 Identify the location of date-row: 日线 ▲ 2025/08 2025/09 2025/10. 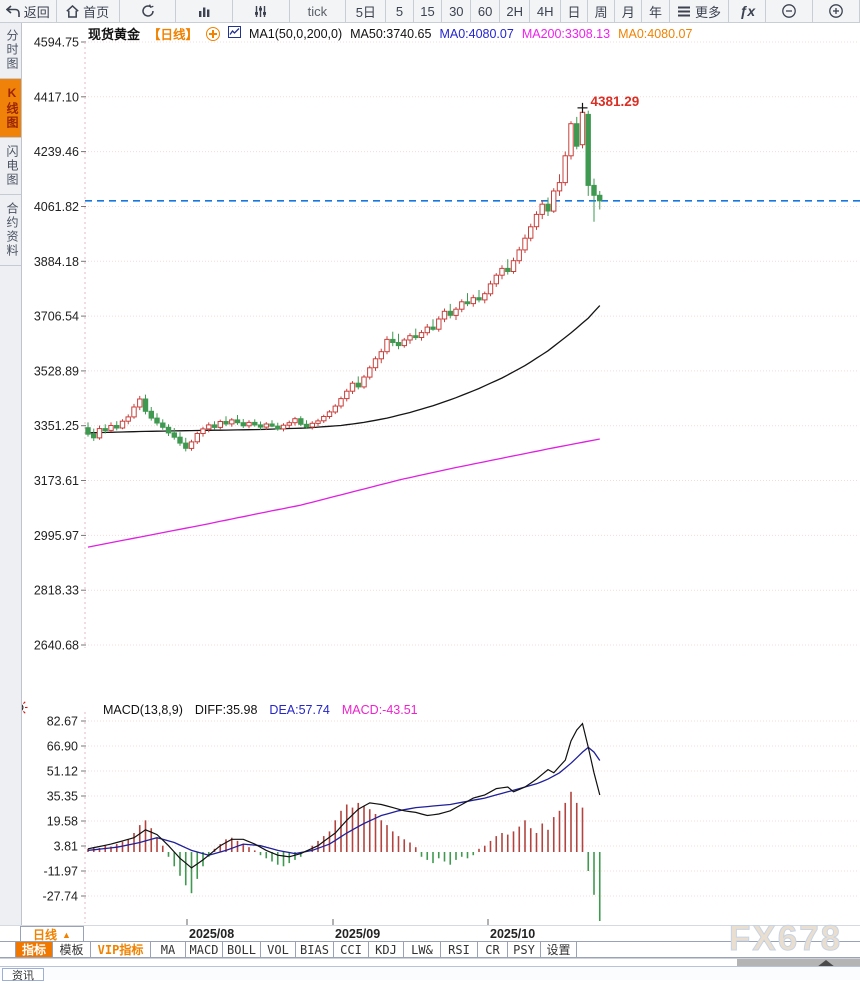
(430, 934).